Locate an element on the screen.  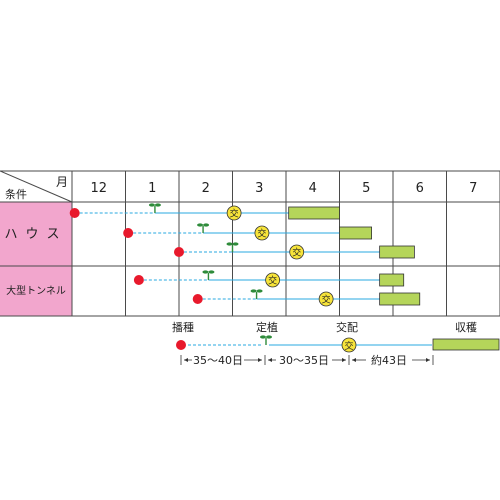
month-label: 2 is located at coordinates (206, 188).